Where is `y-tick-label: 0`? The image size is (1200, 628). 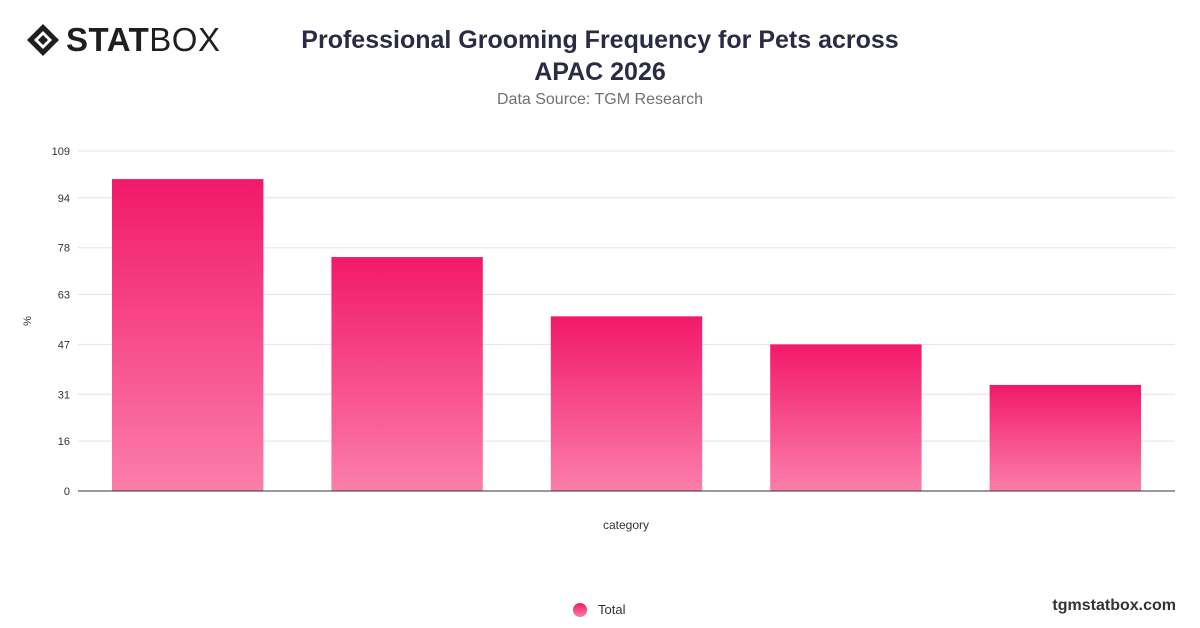
y-tick-label: 0 is located at coordinates (67, 492).